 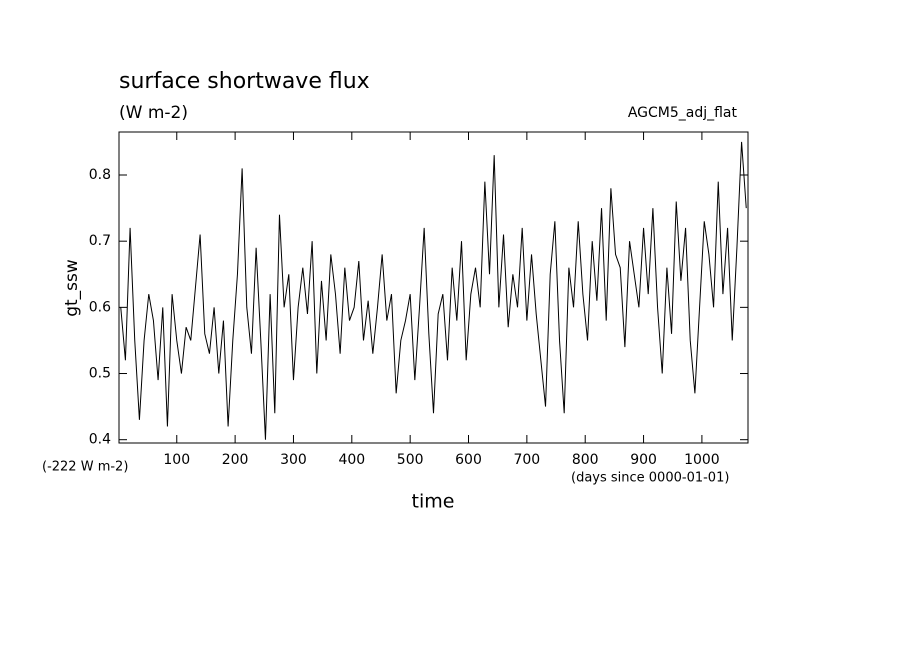 I want to click on x-tick-label: 600, so click(x=468, y=460).